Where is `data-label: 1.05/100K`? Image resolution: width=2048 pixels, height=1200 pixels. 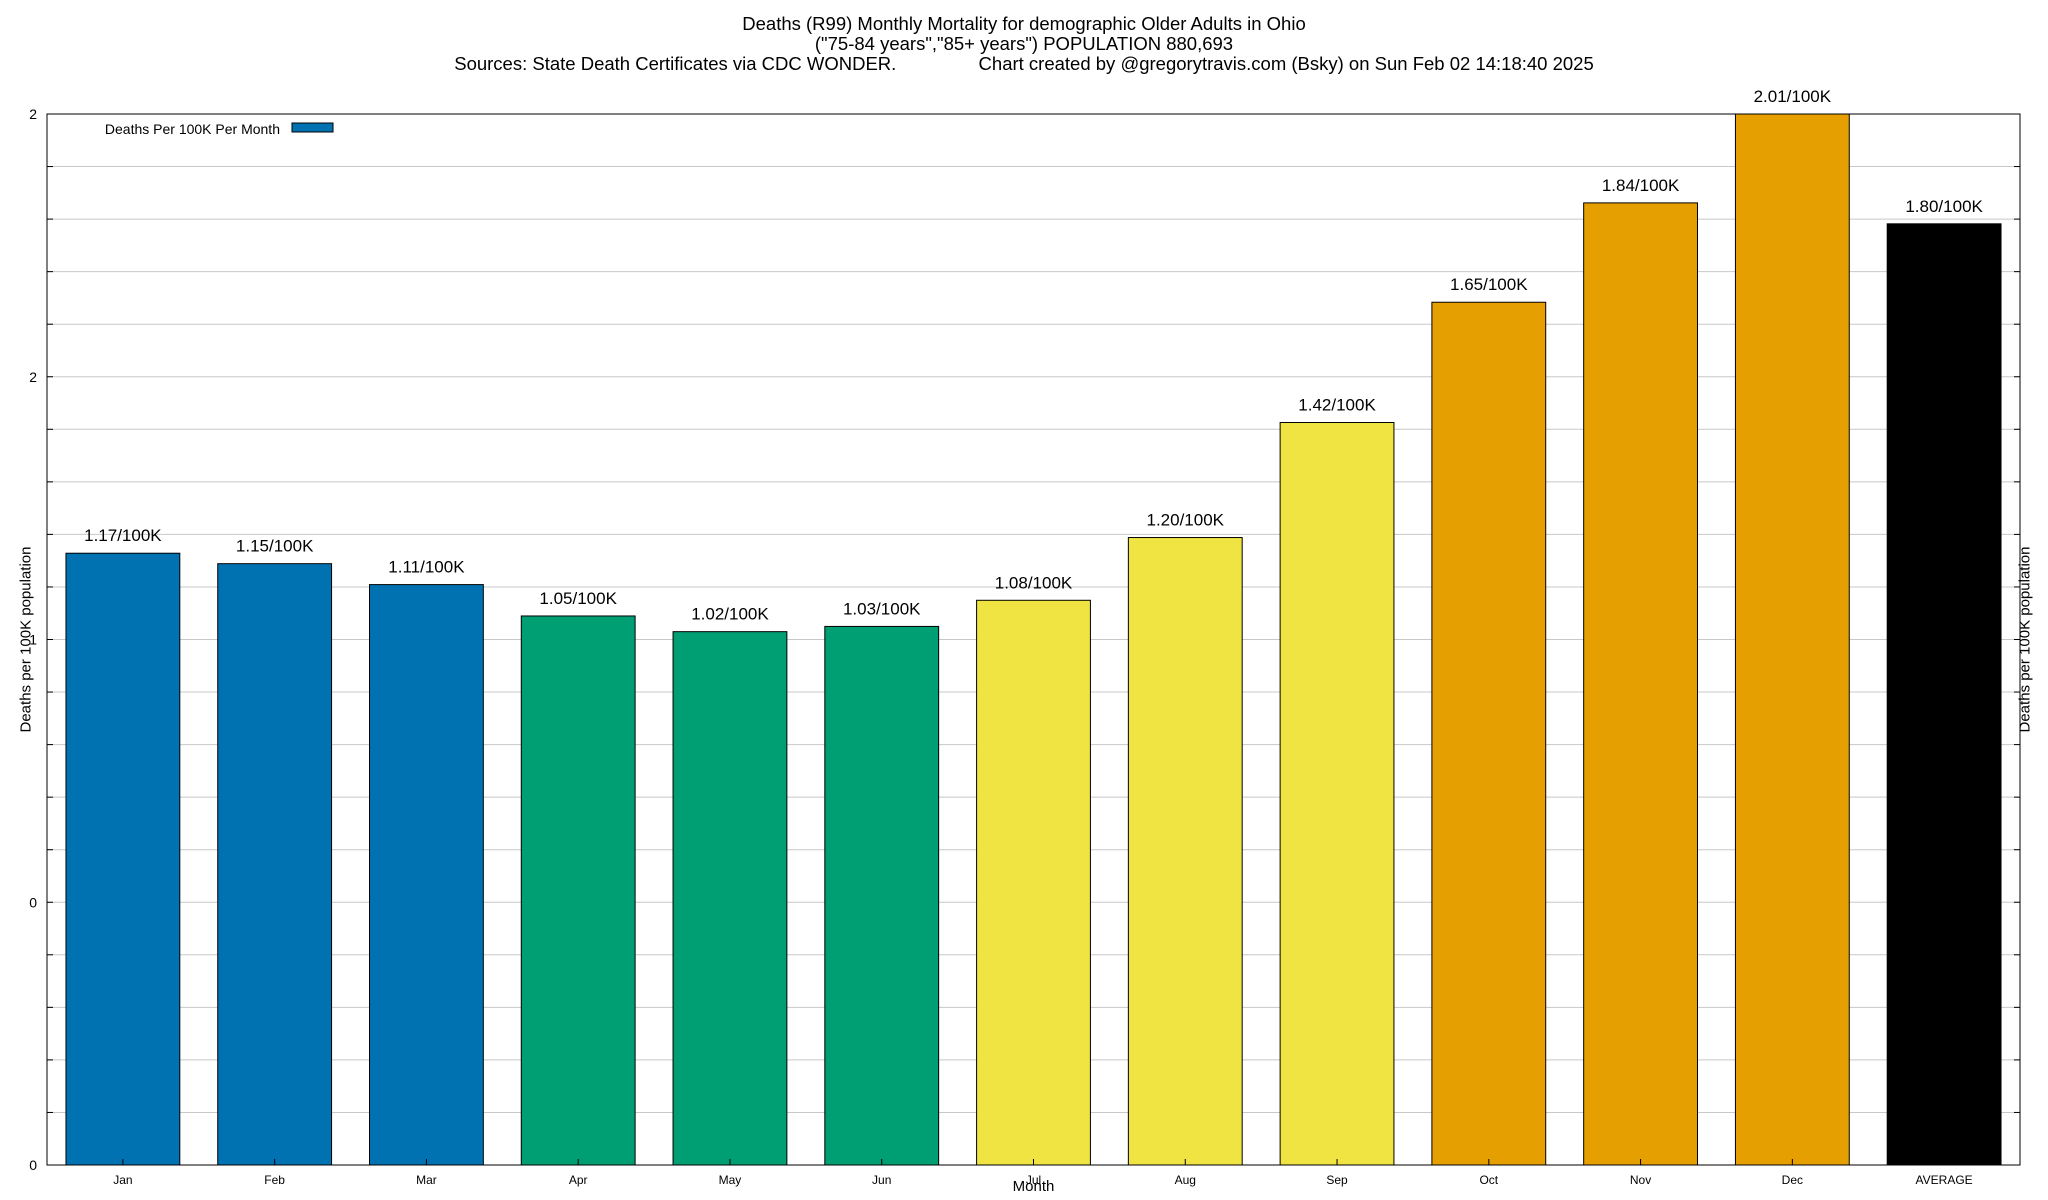
data-label: 1.05/100K is located at coordinates (578, 598).